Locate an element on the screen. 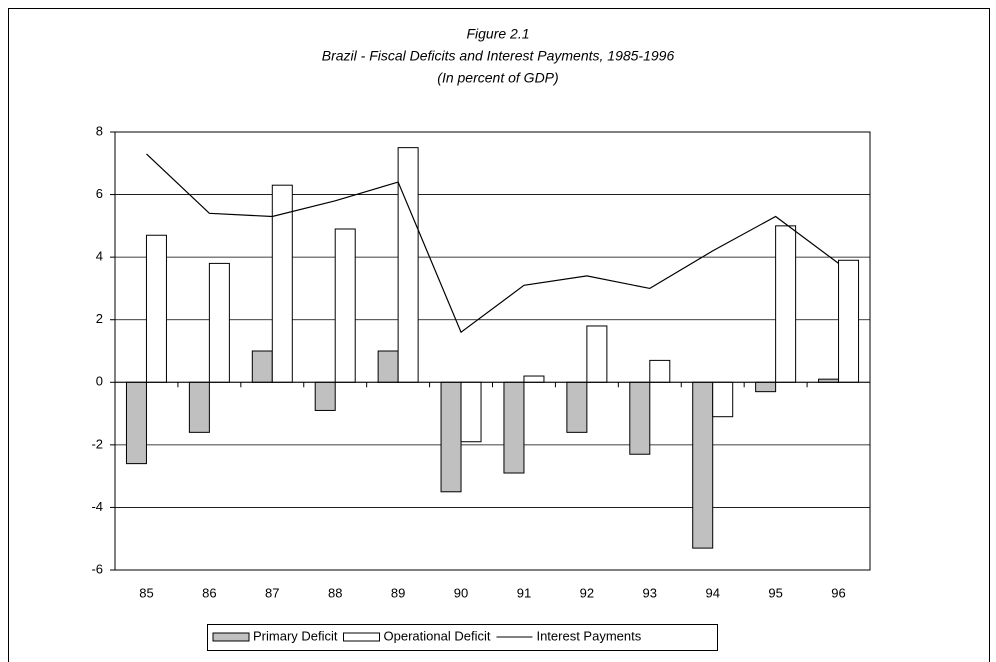 Image resolution: width=996 pixels, height=662 pixels. y-tick-label: 2 is located at coordinates (99, 318).